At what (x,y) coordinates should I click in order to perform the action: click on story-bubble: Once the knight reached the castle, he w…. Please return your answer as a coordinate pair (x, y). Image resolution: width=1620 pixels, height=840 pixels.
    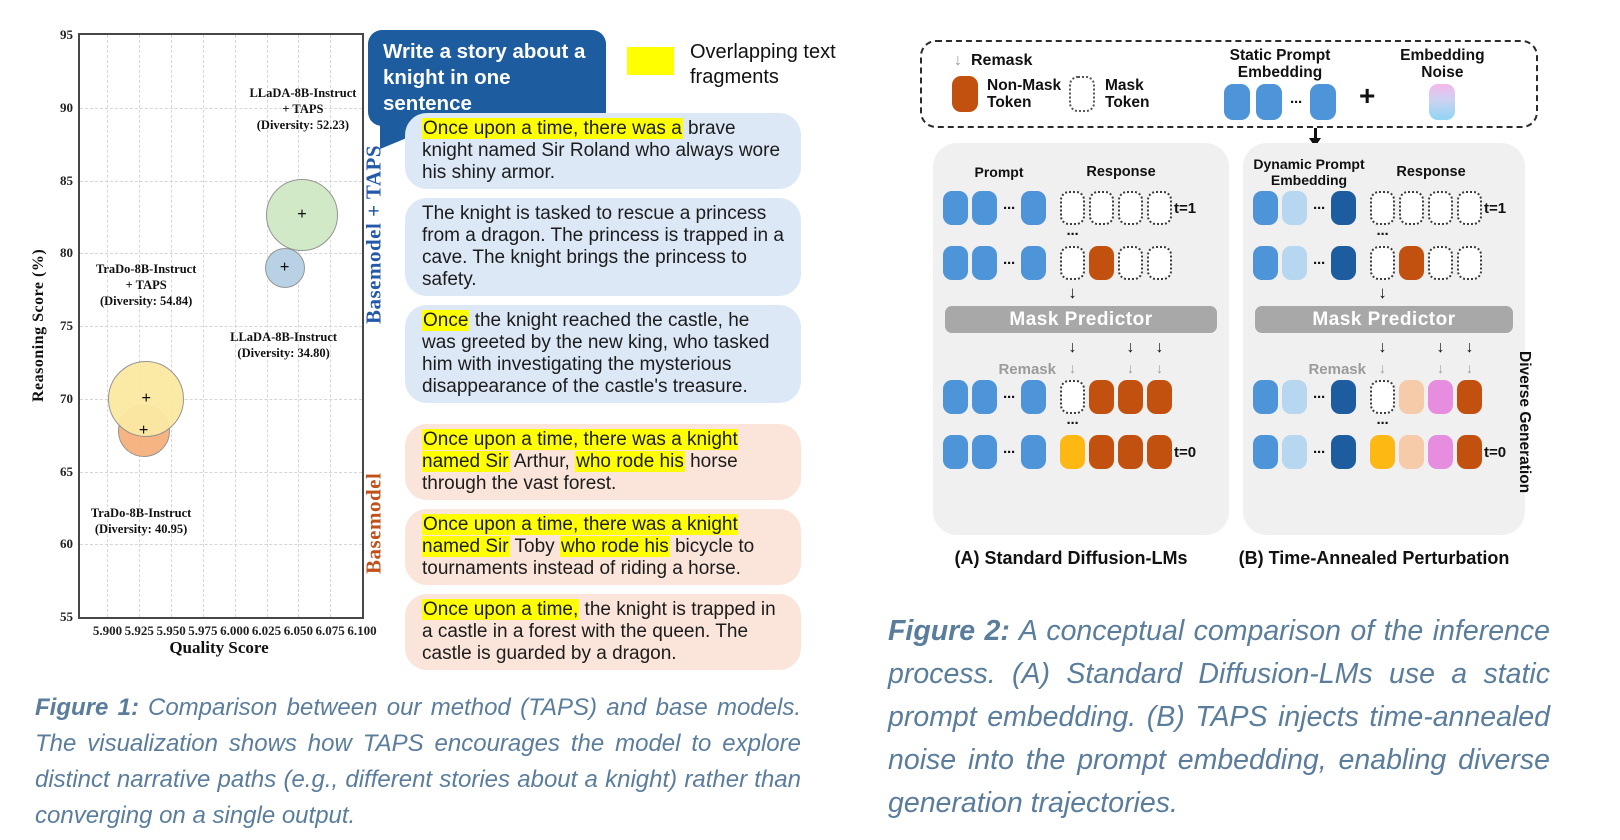
    Looking at the image, I should click on (603, 354).